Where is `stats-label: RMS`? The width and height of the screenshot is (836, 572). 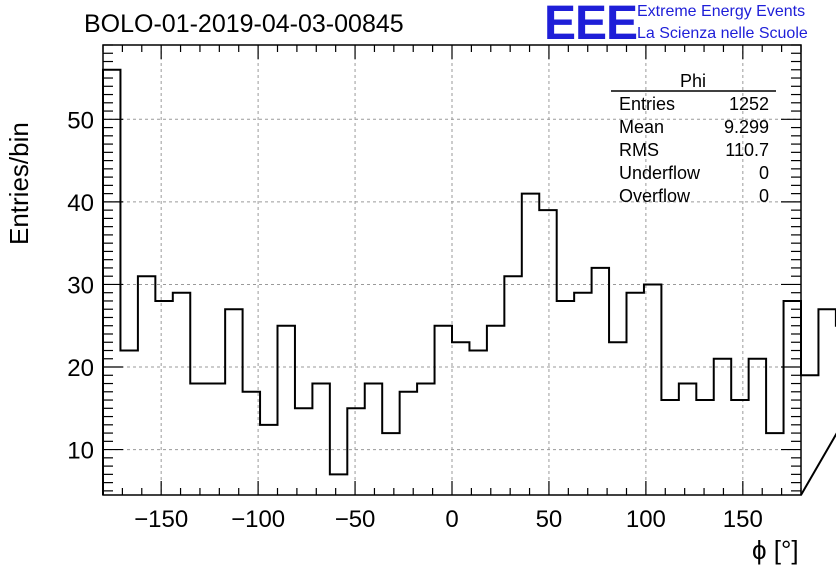
stats-label: RMS is located at coordinates (639, 150).